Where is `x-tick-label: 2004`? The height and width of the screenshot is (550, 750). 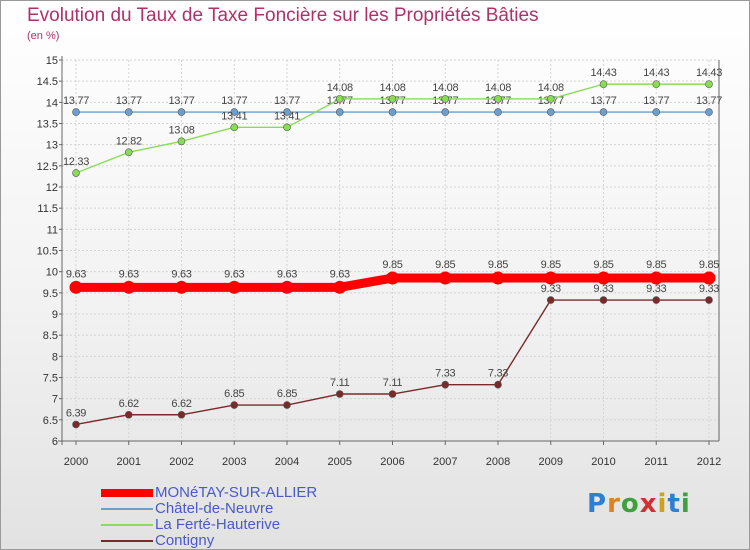
x-tick-label: 2004 is located at coordinates (287, 462).